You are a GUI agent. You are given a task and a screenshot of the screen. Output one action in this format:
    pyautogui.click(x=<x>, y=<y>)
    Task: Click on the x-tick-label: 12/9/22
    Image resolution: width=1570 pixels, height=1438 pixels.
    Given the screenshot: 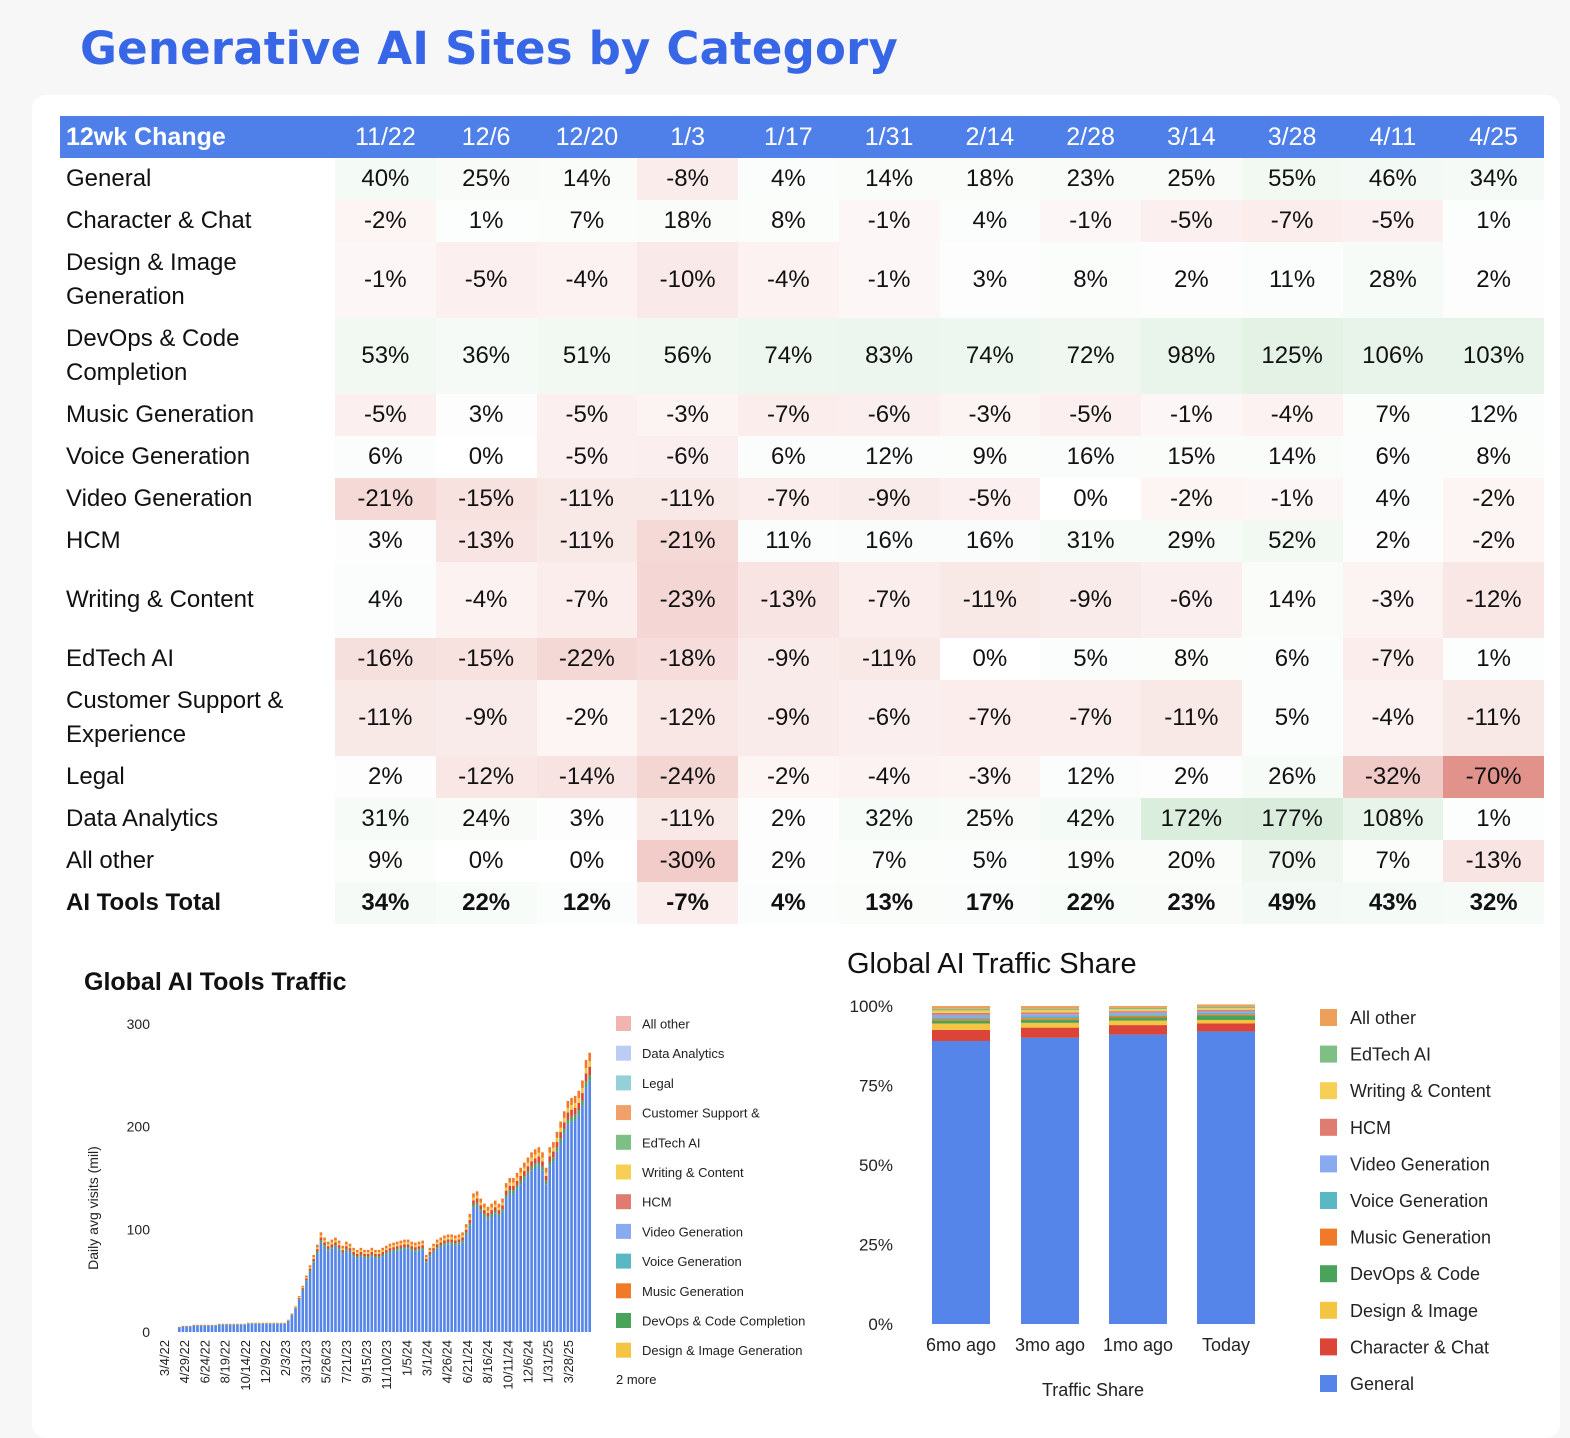 What is the action you would take?
    pyautogui.click(x=265, y=1361)
    